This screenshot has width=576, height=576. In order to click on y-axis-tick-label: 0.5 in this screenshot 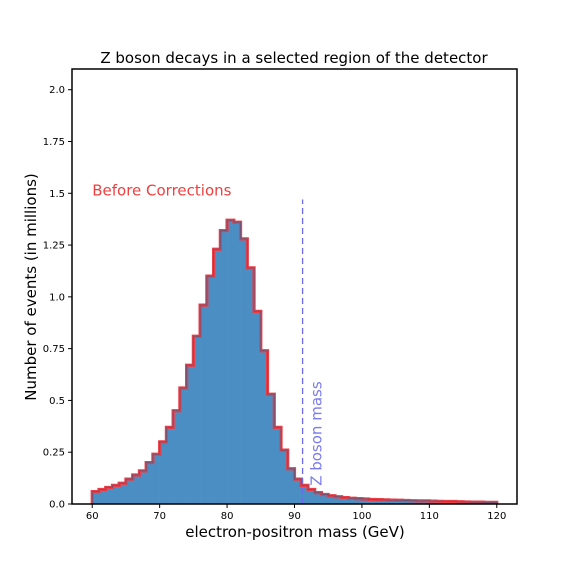, I will do `click(57, 401)`.